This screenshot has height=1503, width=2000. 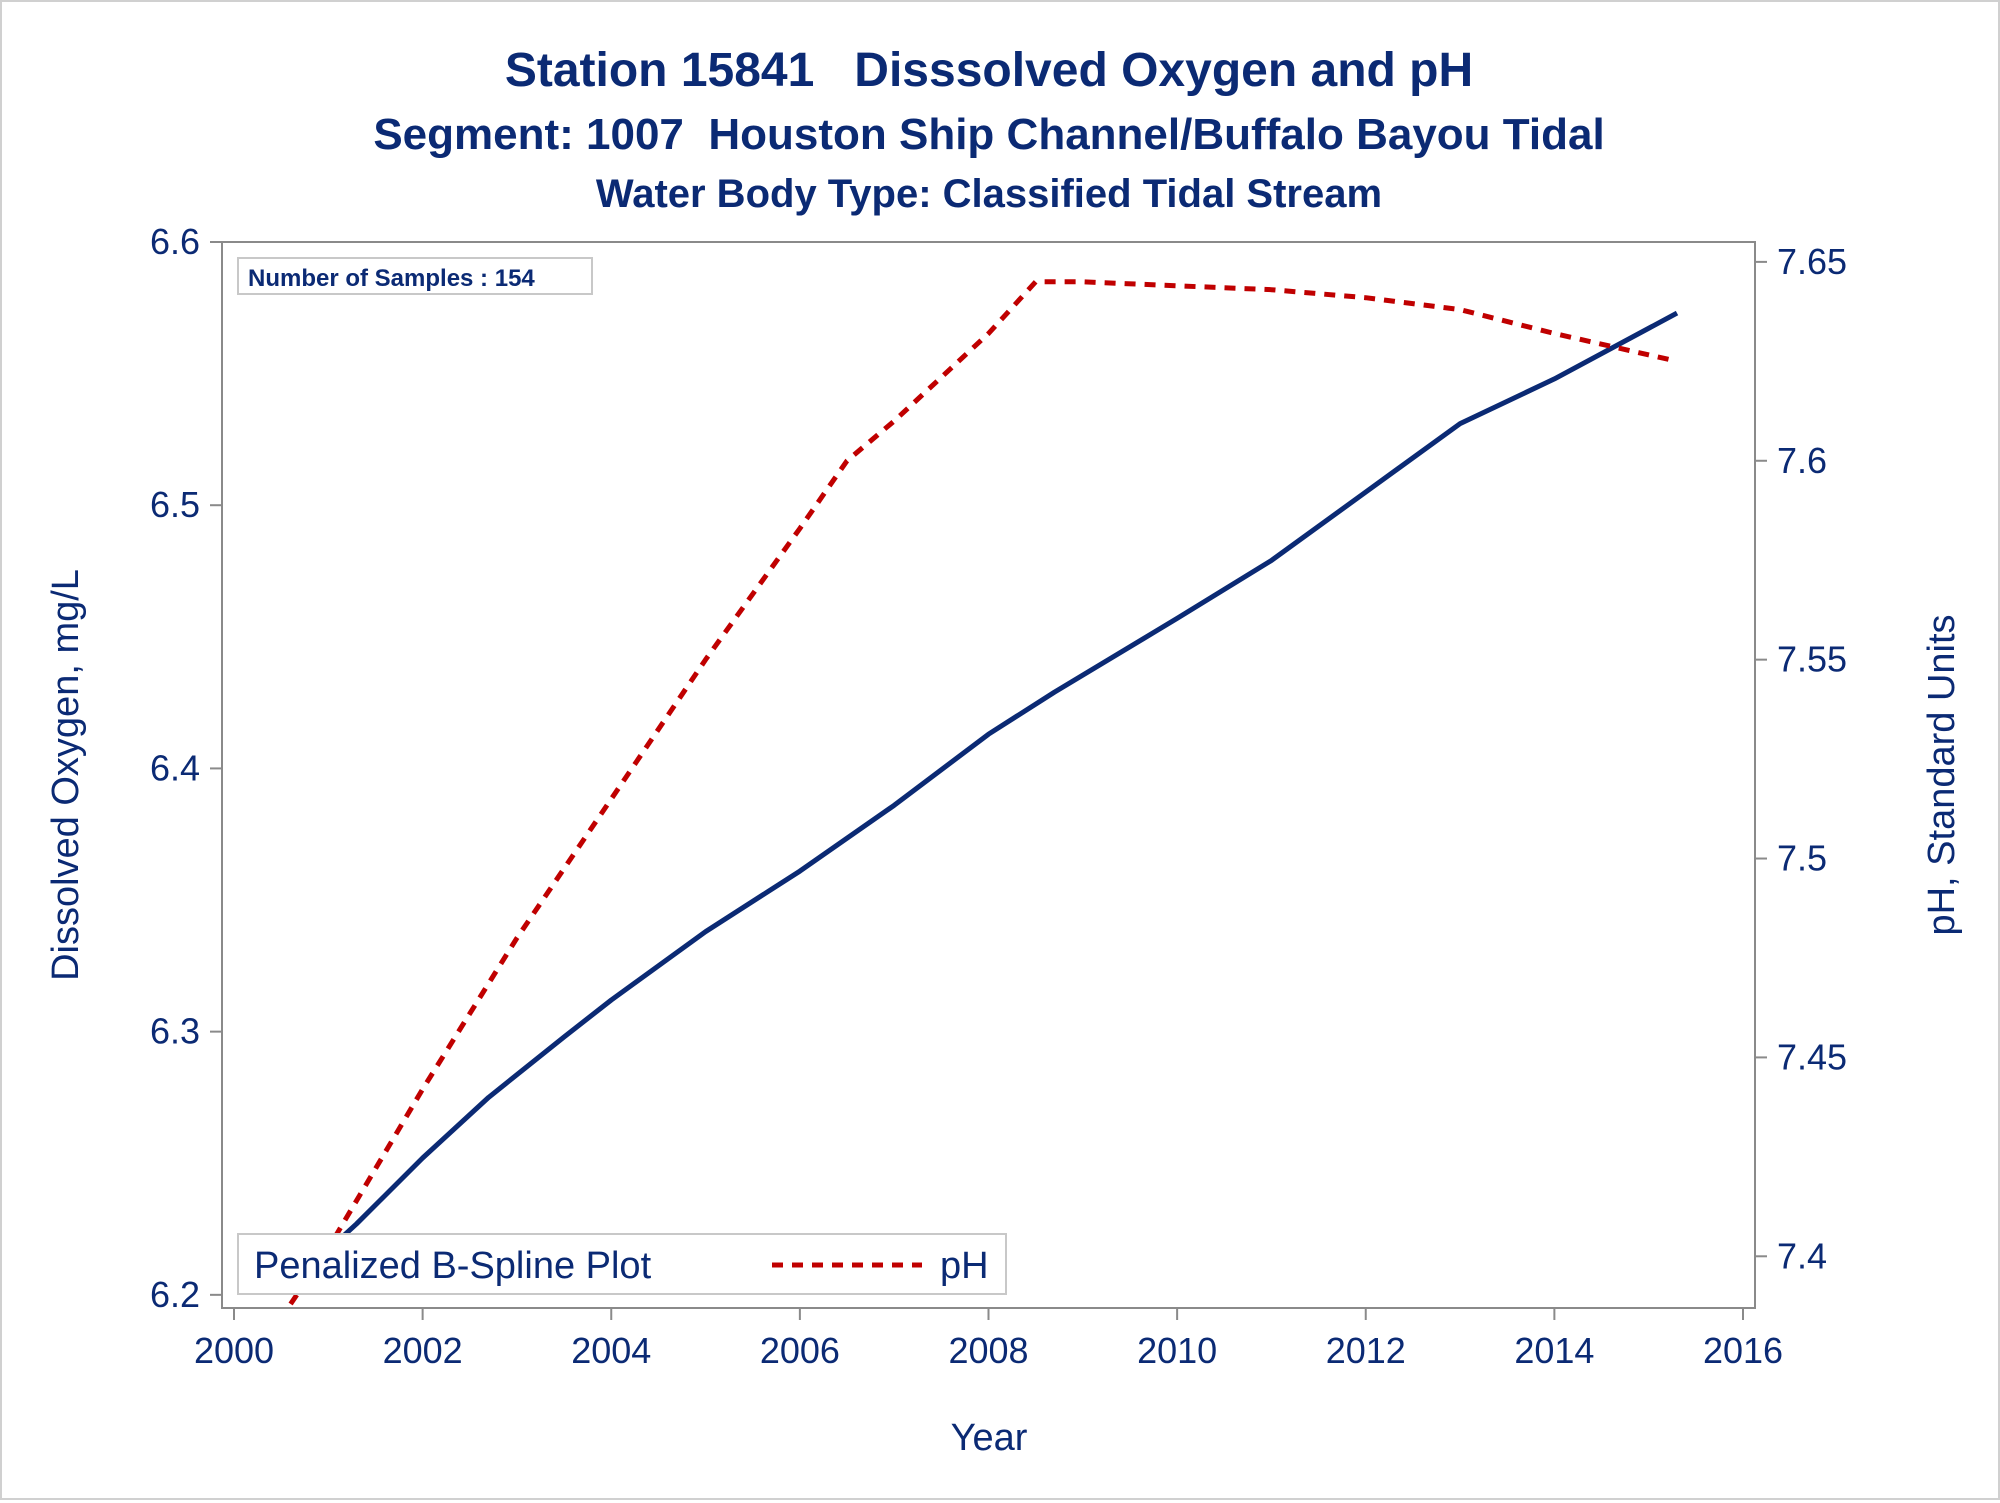 What do you see at coordinates (66, 775) in the screenshot?
I see `y-axis-left-label: Dissolved Oxygen, mg/L` at bounding box center [66, 775].